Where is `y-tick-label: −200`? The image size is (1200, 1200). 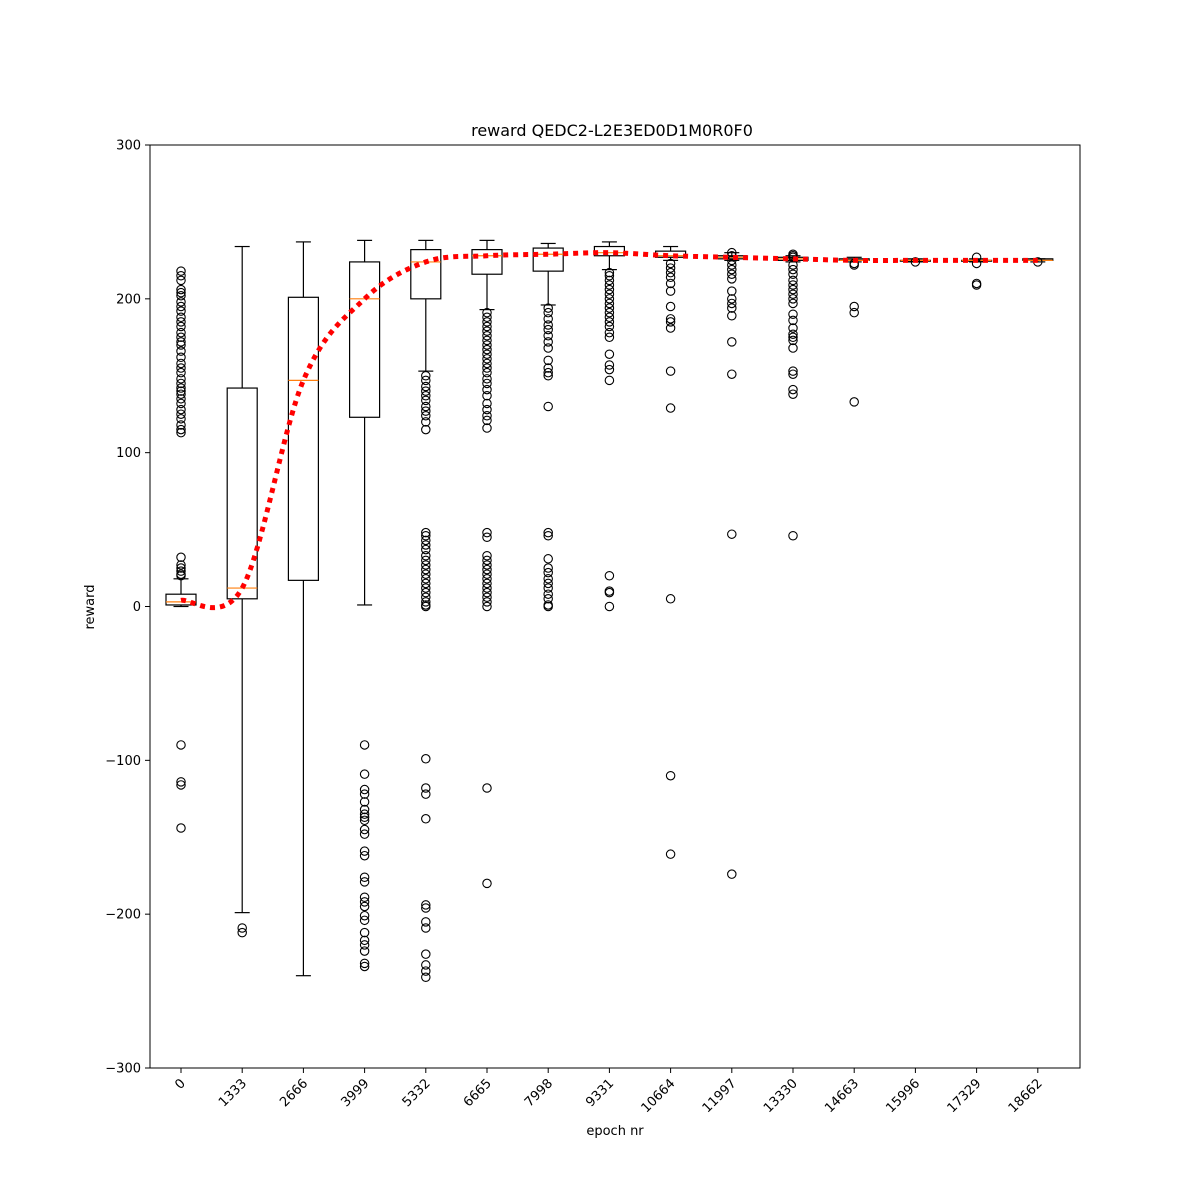 y-tick-label: −200 is located at coordinates (123, 915).